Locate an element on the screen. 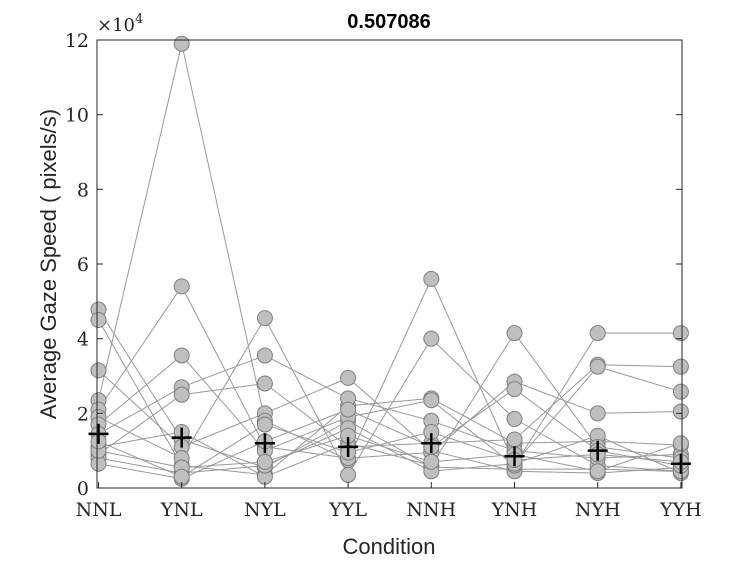 The width and height of the screenshot is (754, 561). x-tick-label: YNL is located at coordinates (181, 510).